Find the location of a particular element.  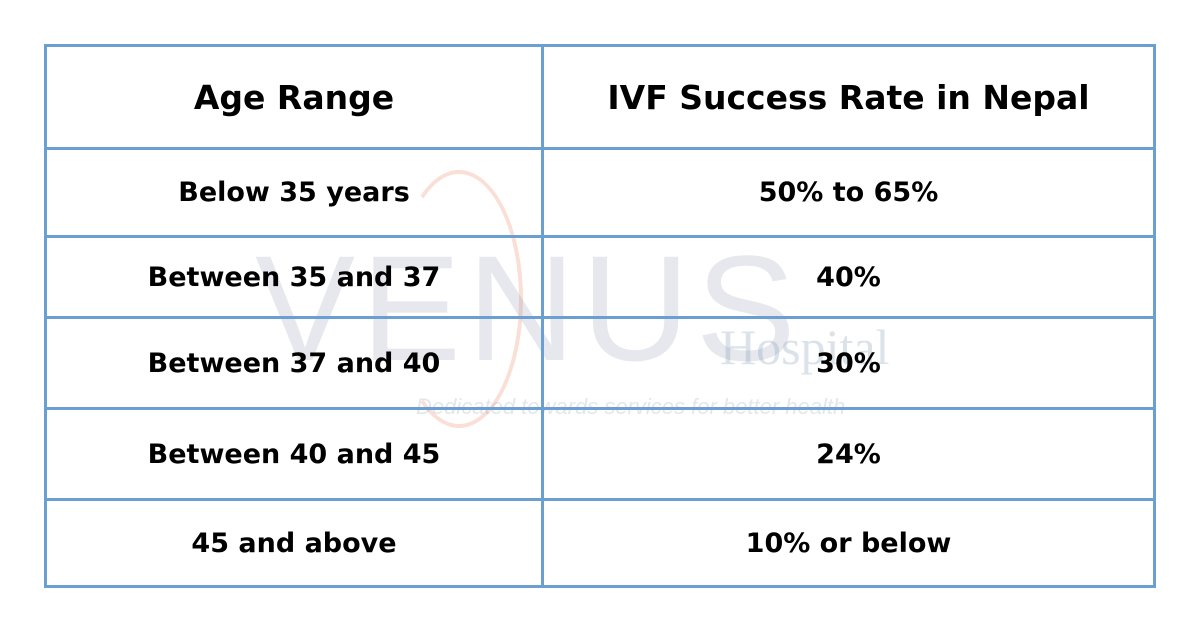

table-cell: 50% to 65% is located at coordinates (848, 192).